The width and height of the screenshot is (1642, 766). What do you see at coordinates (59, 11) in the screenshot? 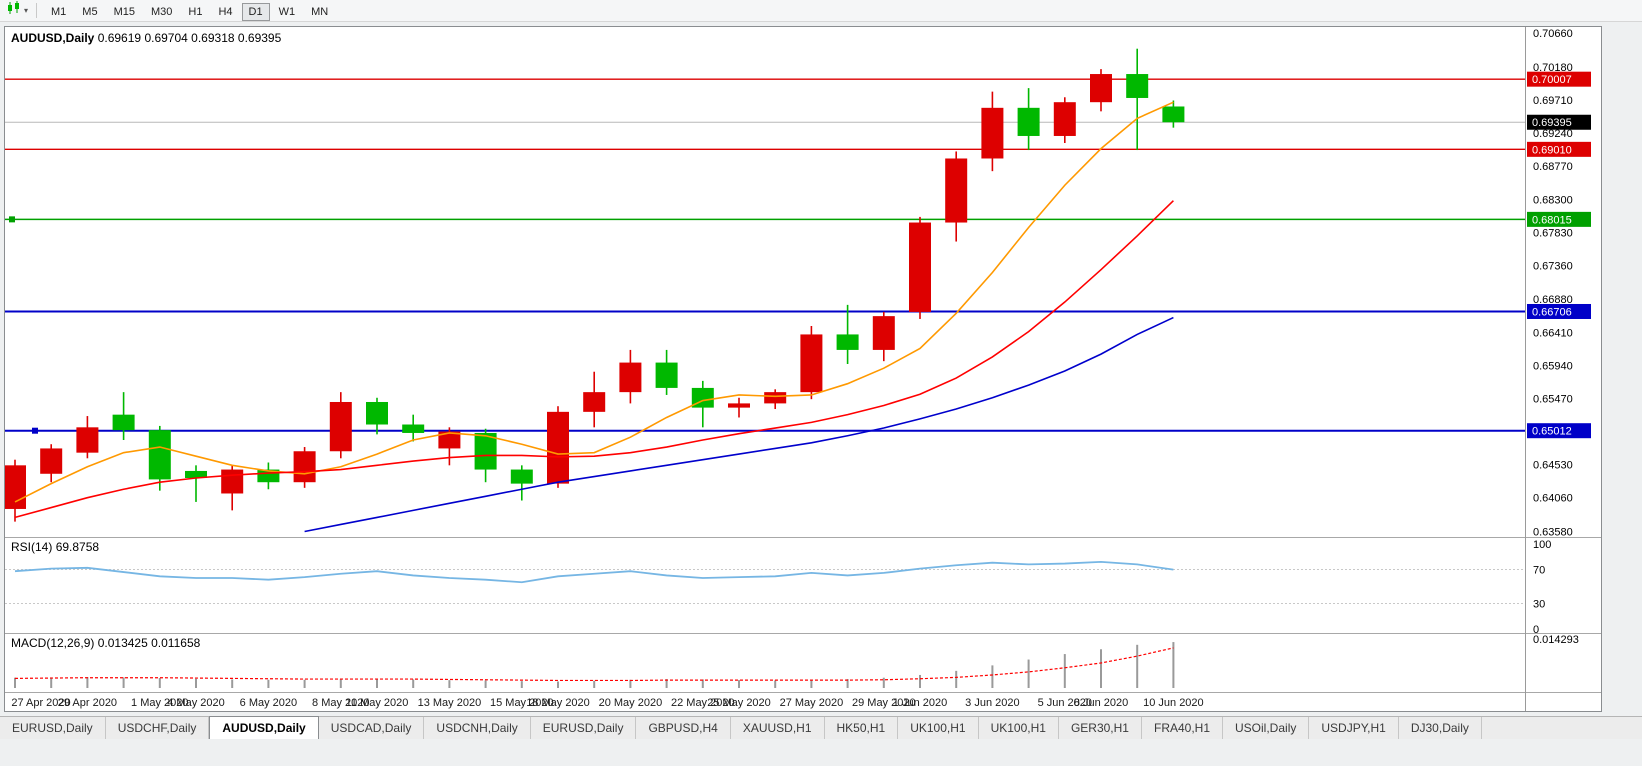
I see `timeframe-button-M1: M1` at bounding box center [59, 11].